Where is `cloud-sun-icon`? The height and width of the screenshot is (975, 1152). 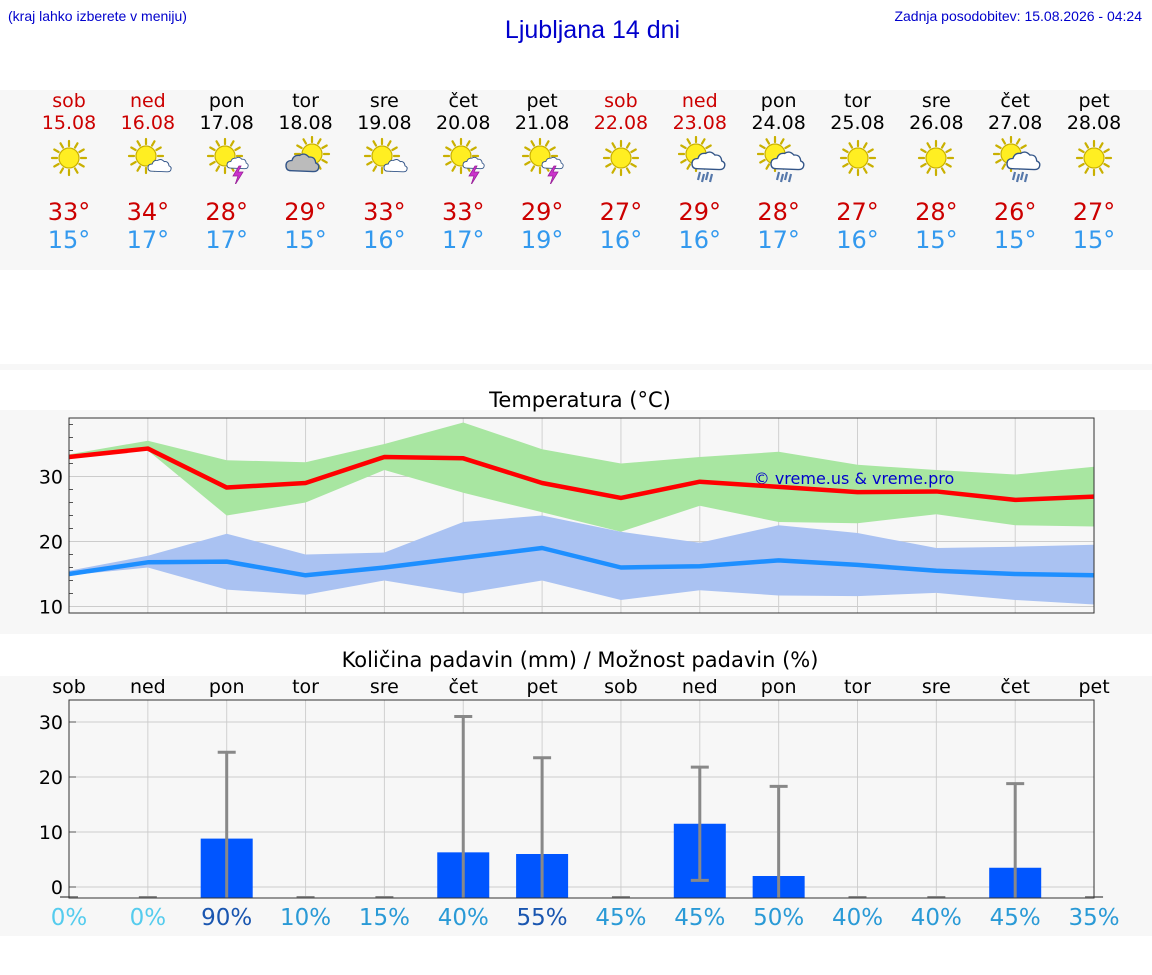
cloud-sun-icon is located at coordinates (307, 154).